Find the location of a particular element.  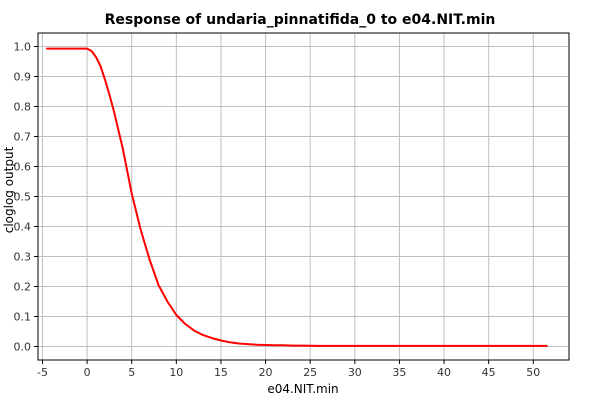

y-tick-label: 0.6 is located at coordinates (23, 167).